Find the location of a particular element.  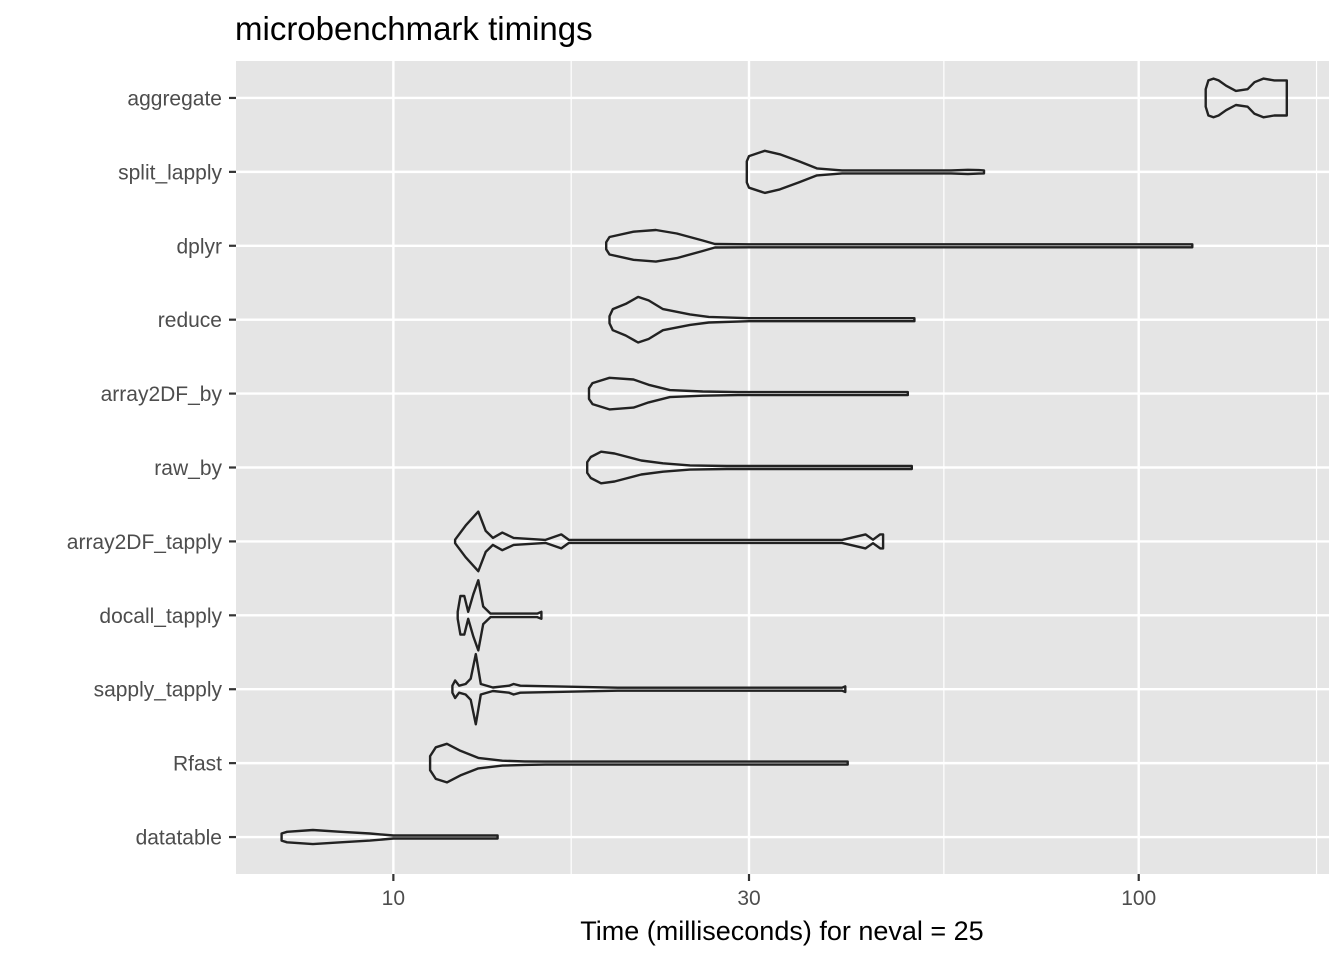

violin-dplyr is located at coordinates (899, 245).